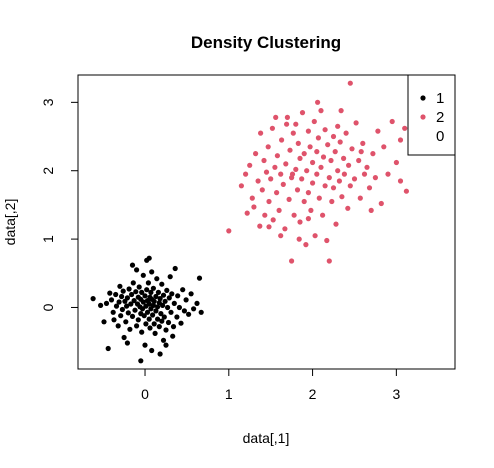 The width and height of the screenshot is (494, 468). Describe the element at coordinates (440, 117) in the screenshot. I see `legend-label-2: 2` at that location.